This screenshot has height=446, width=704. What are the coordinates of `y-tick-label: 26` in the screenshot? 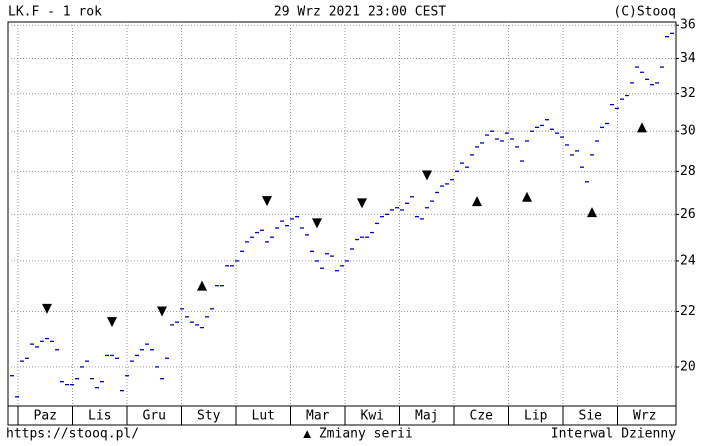 It's located at (688, 214).